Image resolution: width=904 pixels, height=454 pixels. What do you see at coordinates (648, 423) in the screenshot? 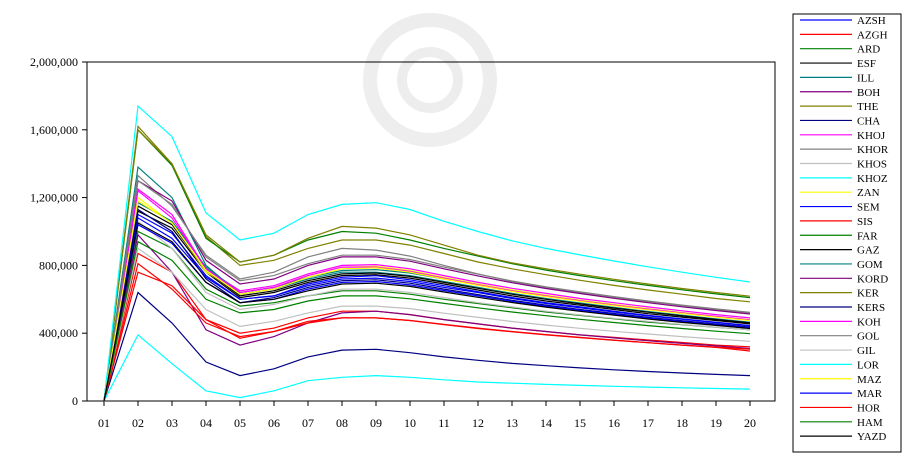
I see `x-tick-label: 17` at bounding box center [648, 423].